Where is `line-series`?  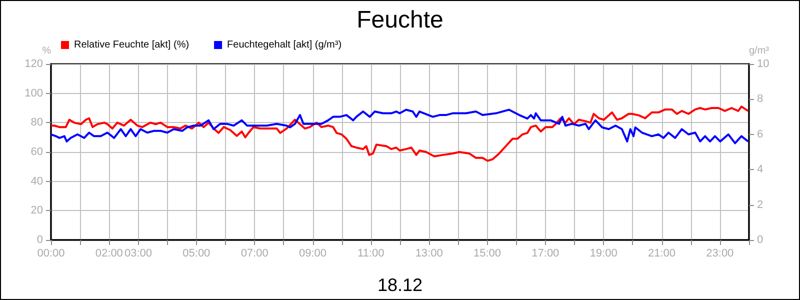 line-series is located at coordinates (400, 126).